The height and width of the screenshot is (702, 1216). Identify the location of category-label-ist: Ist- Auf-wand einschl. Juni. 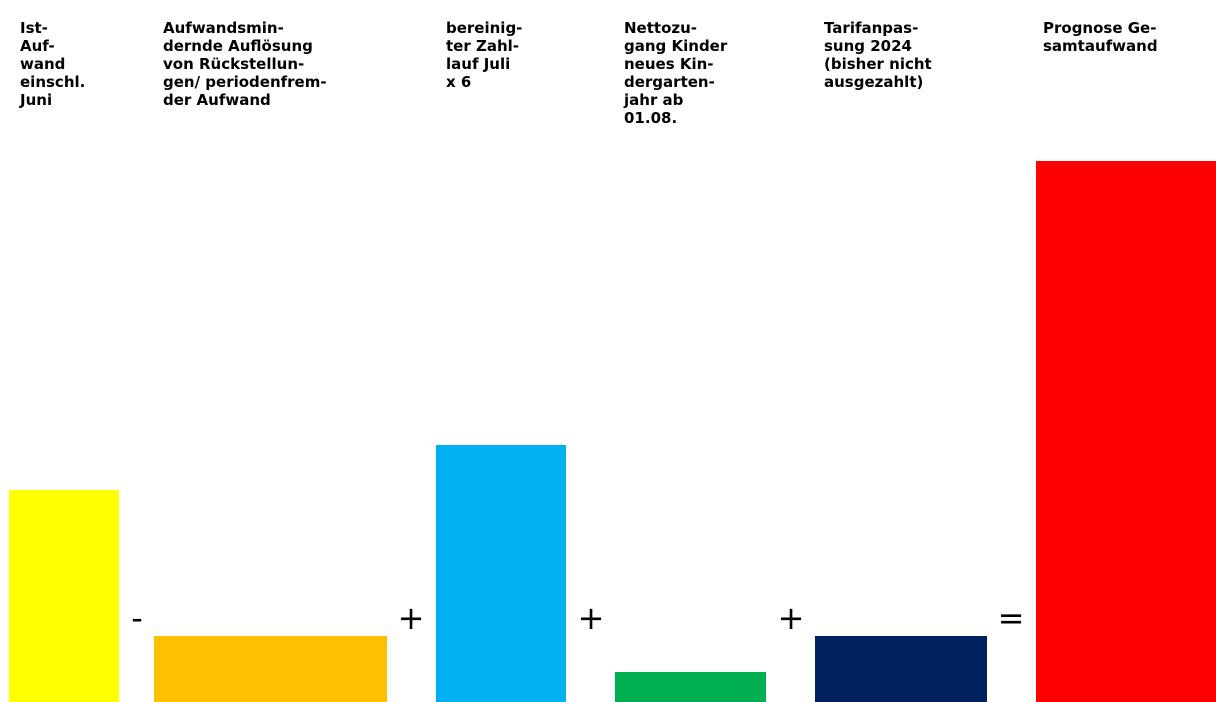
(52, 64).